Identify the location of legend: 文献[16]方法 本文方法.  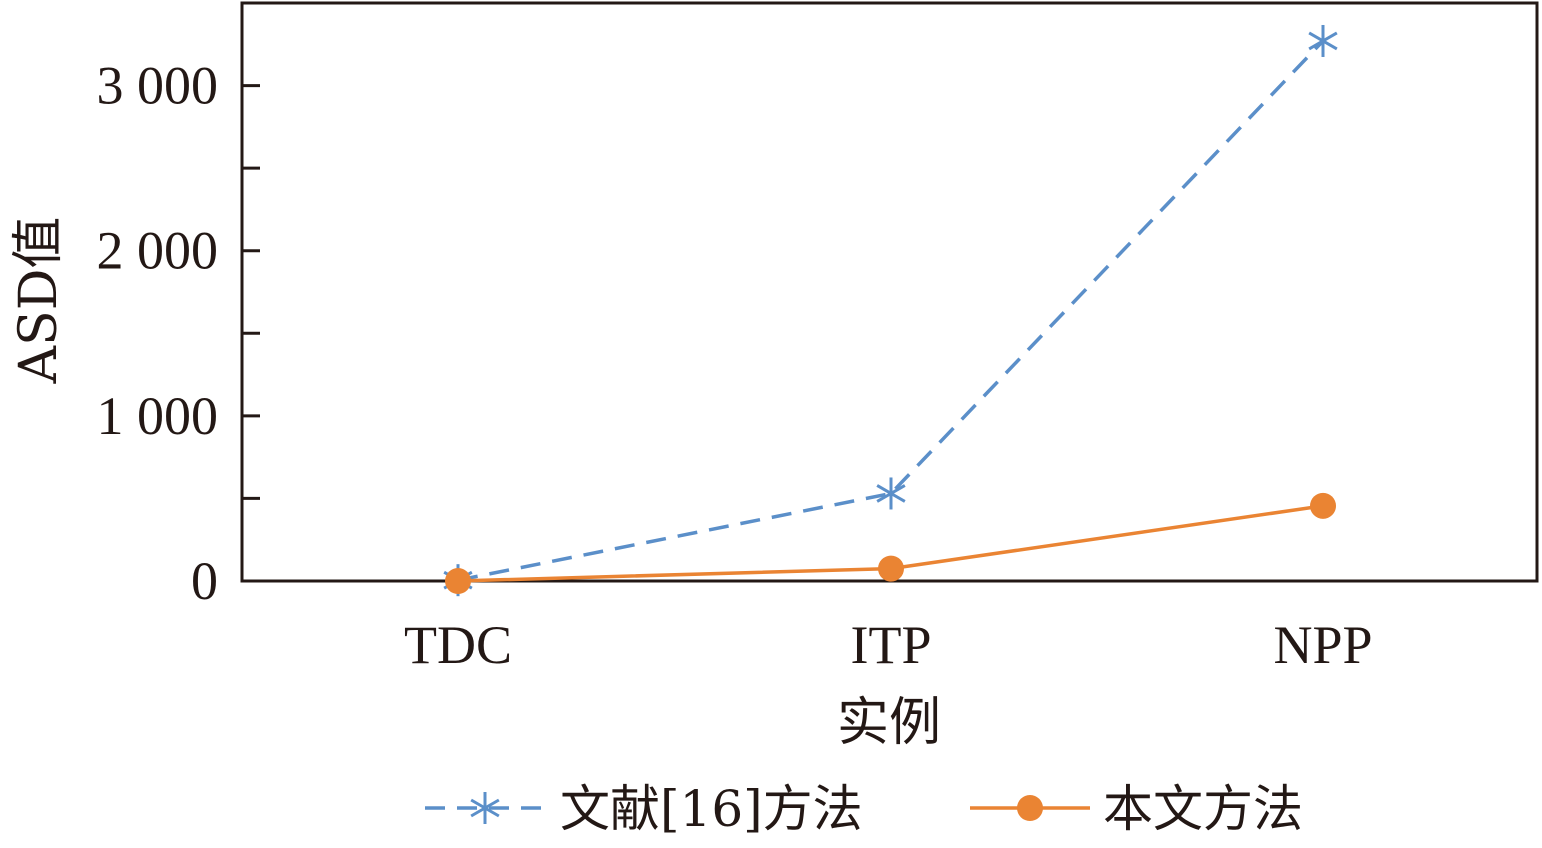
(864, 809).